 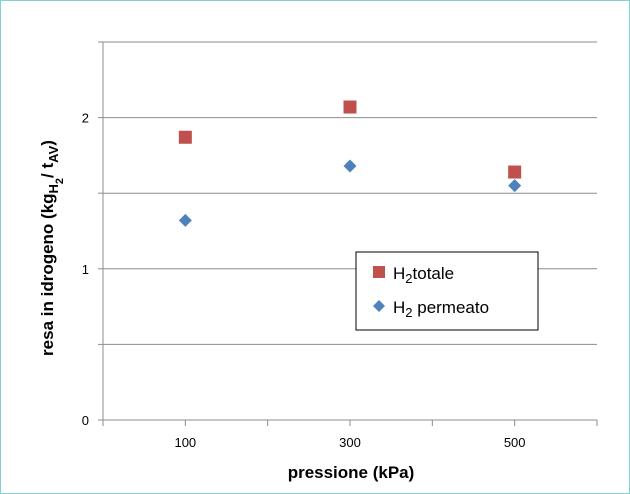 What do you see at coordinates (351, 472) in the screenshot?
I see `x-axis-title: pressione (kPa)` at bounding box center [351, 472].